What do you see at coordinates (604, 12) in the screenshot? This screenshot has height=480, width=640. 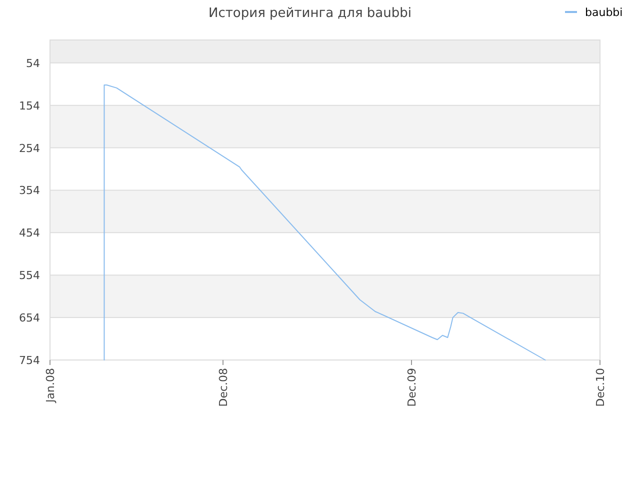 I see `legend-label: baubbi` at bounding box center [604, 12].